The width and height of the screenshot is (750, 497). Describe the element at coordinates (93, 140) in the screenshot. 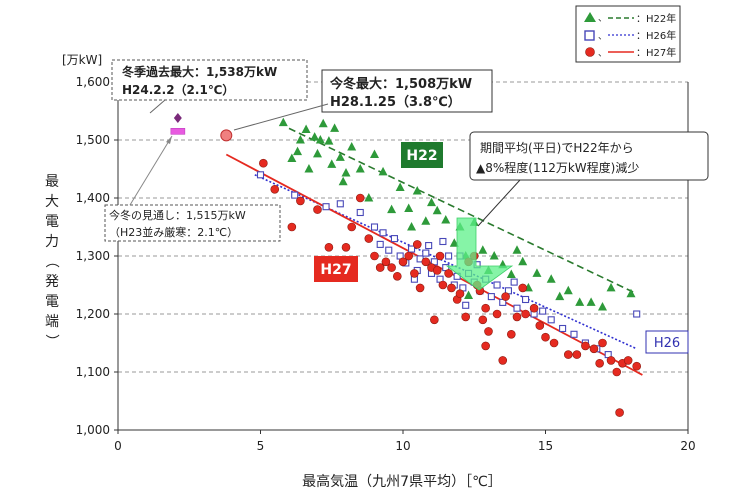

I see `y-tick-label: 1,500` at that location.